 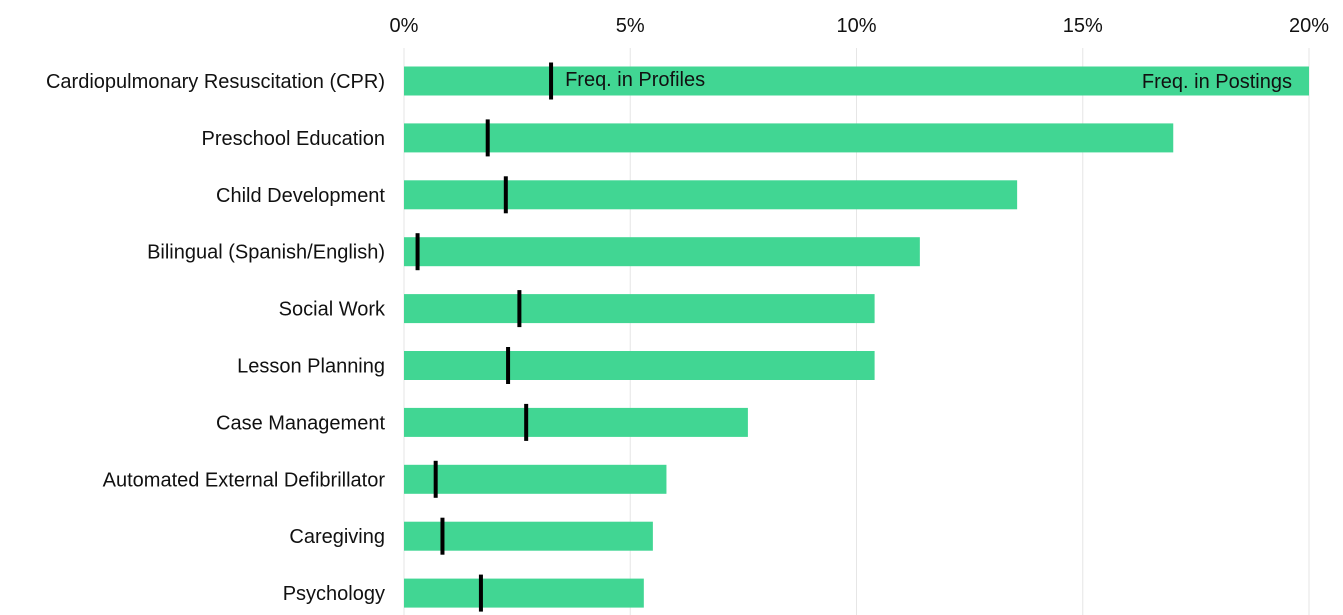 I want to click on category-label-4: Social Work, so click(x=332, y=310).